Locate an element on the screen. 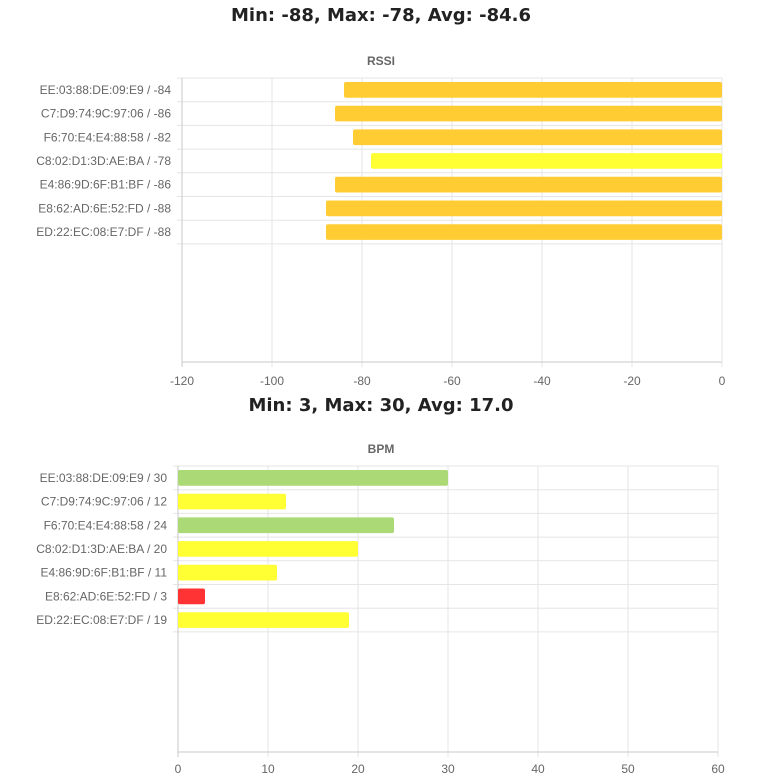 This screenshot has height=777, width=762. rssi-category-label: C7:D9:74:9C:97:06 / -86 is located at coordinates (106, 114).